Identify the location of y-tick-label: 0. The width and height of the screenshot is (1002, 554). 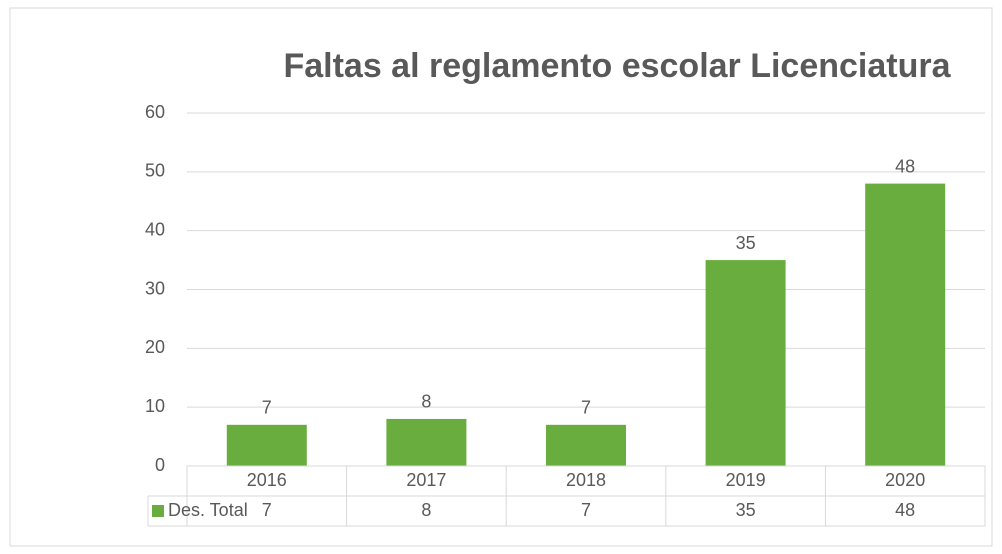
(160, 465).